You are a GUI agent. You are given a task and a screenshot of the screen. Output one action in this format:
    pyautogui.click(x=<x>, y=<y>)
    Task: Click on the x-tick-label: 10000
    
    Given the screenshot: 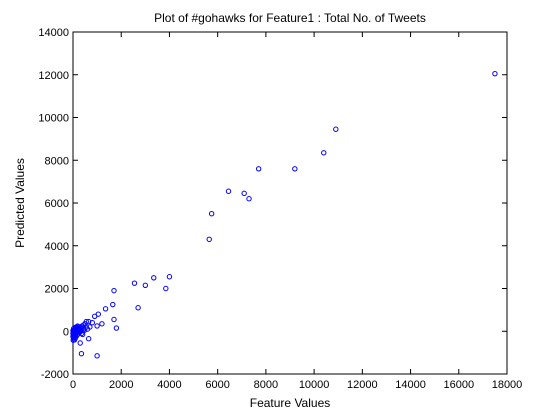 What is the action you would take?
    pyautogui.click(x=314, y=385)
    